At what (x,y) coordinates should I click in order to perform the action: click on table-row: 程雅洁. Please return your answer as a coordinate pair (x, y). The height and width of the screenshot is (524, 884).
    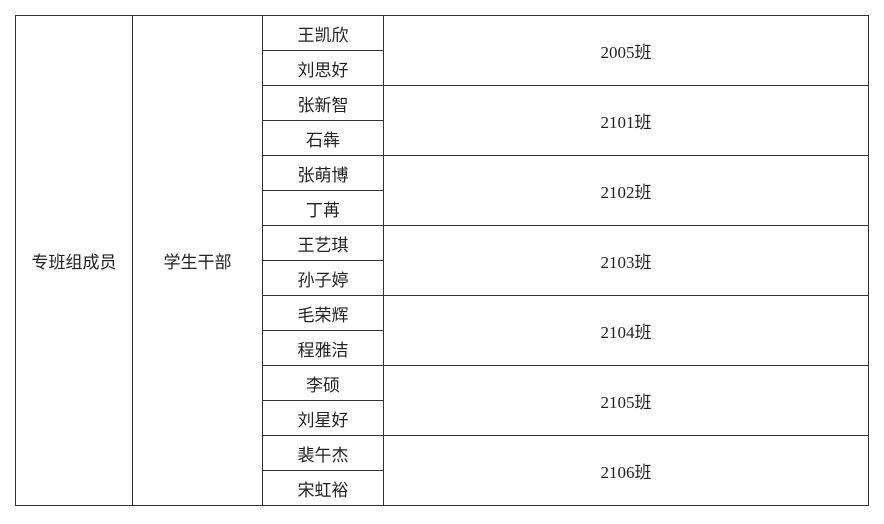
    Looking at the image, I should click on (442, 348).